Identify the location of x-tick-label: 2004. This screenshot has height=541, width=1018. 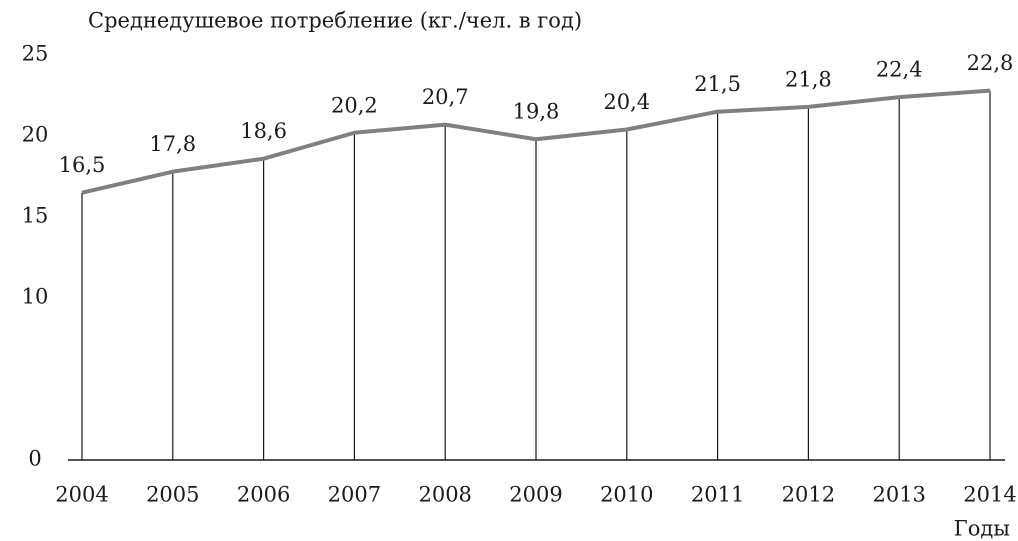
(81, 495).